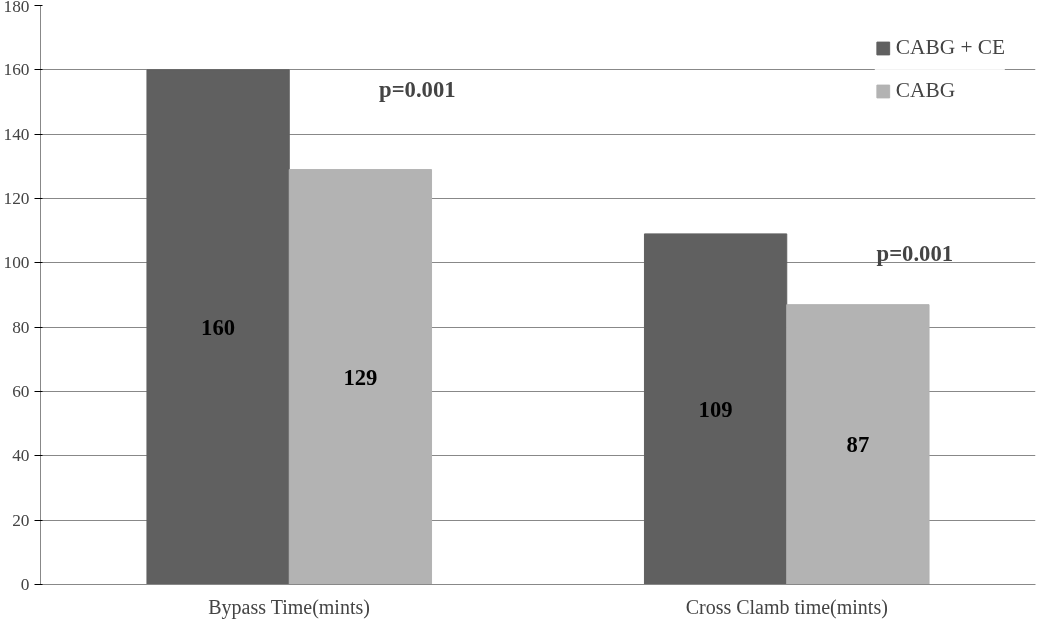  Describe the element at coordinates (21, 327) in the screenshot. I see `y-tick-label: 80` at that location.